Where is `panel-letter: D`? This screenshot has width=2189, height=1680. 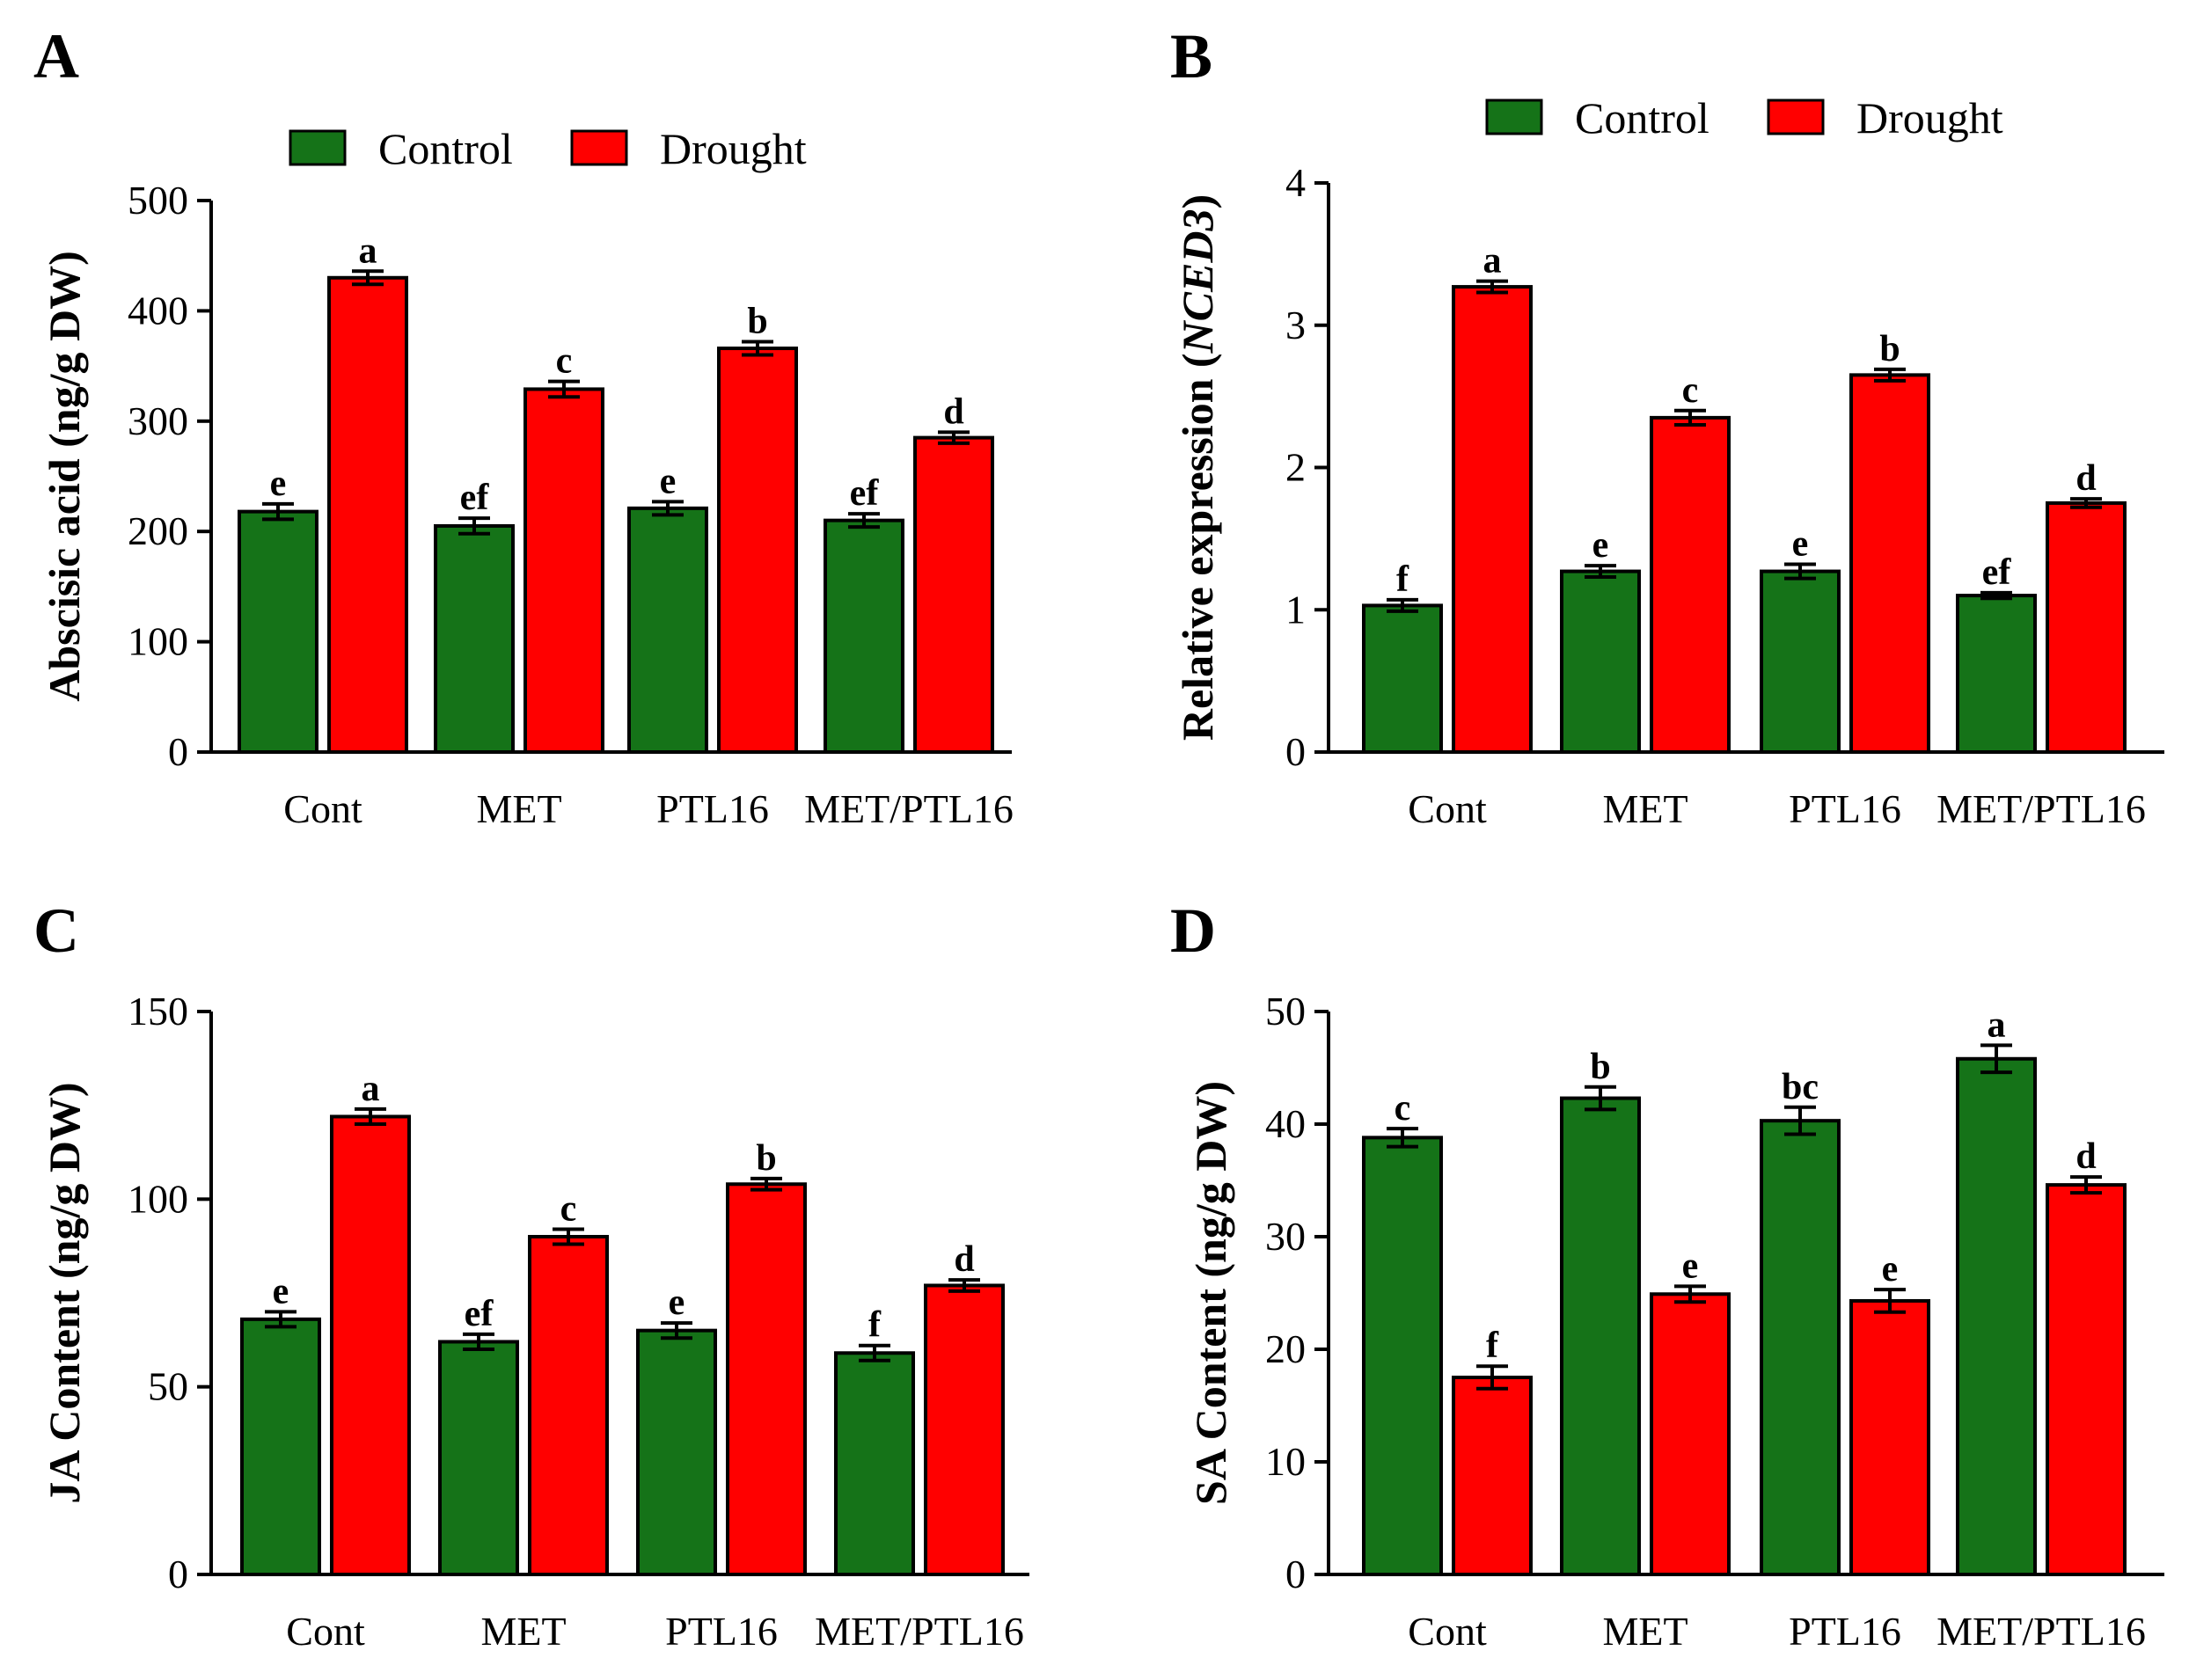
panel-letter: D is located at coordinates (1193, 930).